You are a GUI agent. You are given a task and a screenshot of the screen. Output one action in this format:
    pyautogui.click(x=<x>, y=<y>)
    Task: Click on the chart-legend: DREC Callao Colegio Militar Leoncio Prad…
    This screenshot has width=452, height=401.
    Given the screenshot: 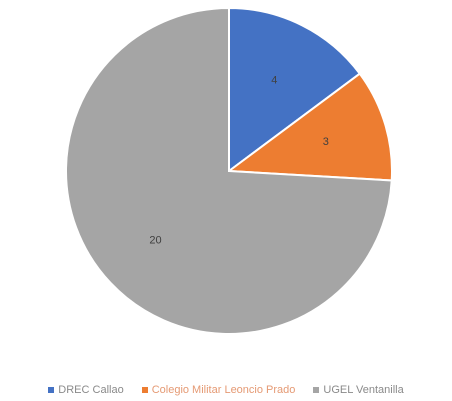 What is the action you would take?
    pyautogui.click(x=226, y=390)
    